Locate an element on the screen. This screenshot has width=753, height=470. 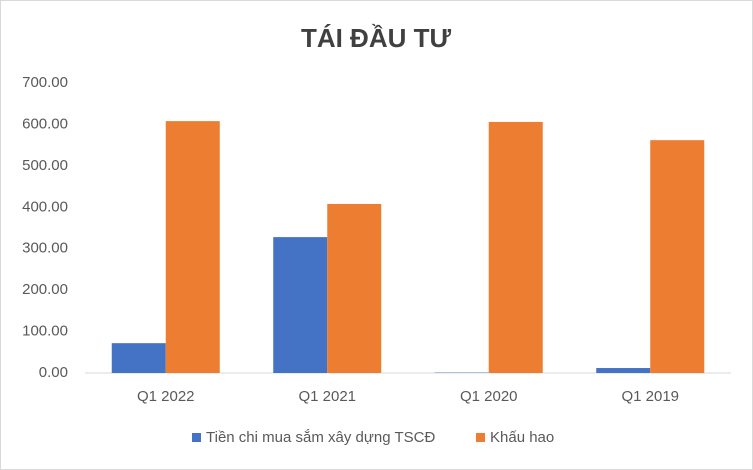
x-tick-label: Q1 2021 is located at coordinates (327, 396).